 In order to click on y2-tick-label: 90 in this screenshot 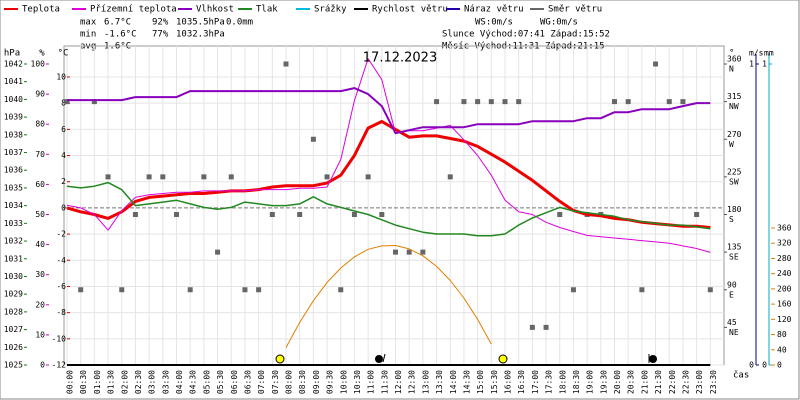, I will do `click(732, 284)`.